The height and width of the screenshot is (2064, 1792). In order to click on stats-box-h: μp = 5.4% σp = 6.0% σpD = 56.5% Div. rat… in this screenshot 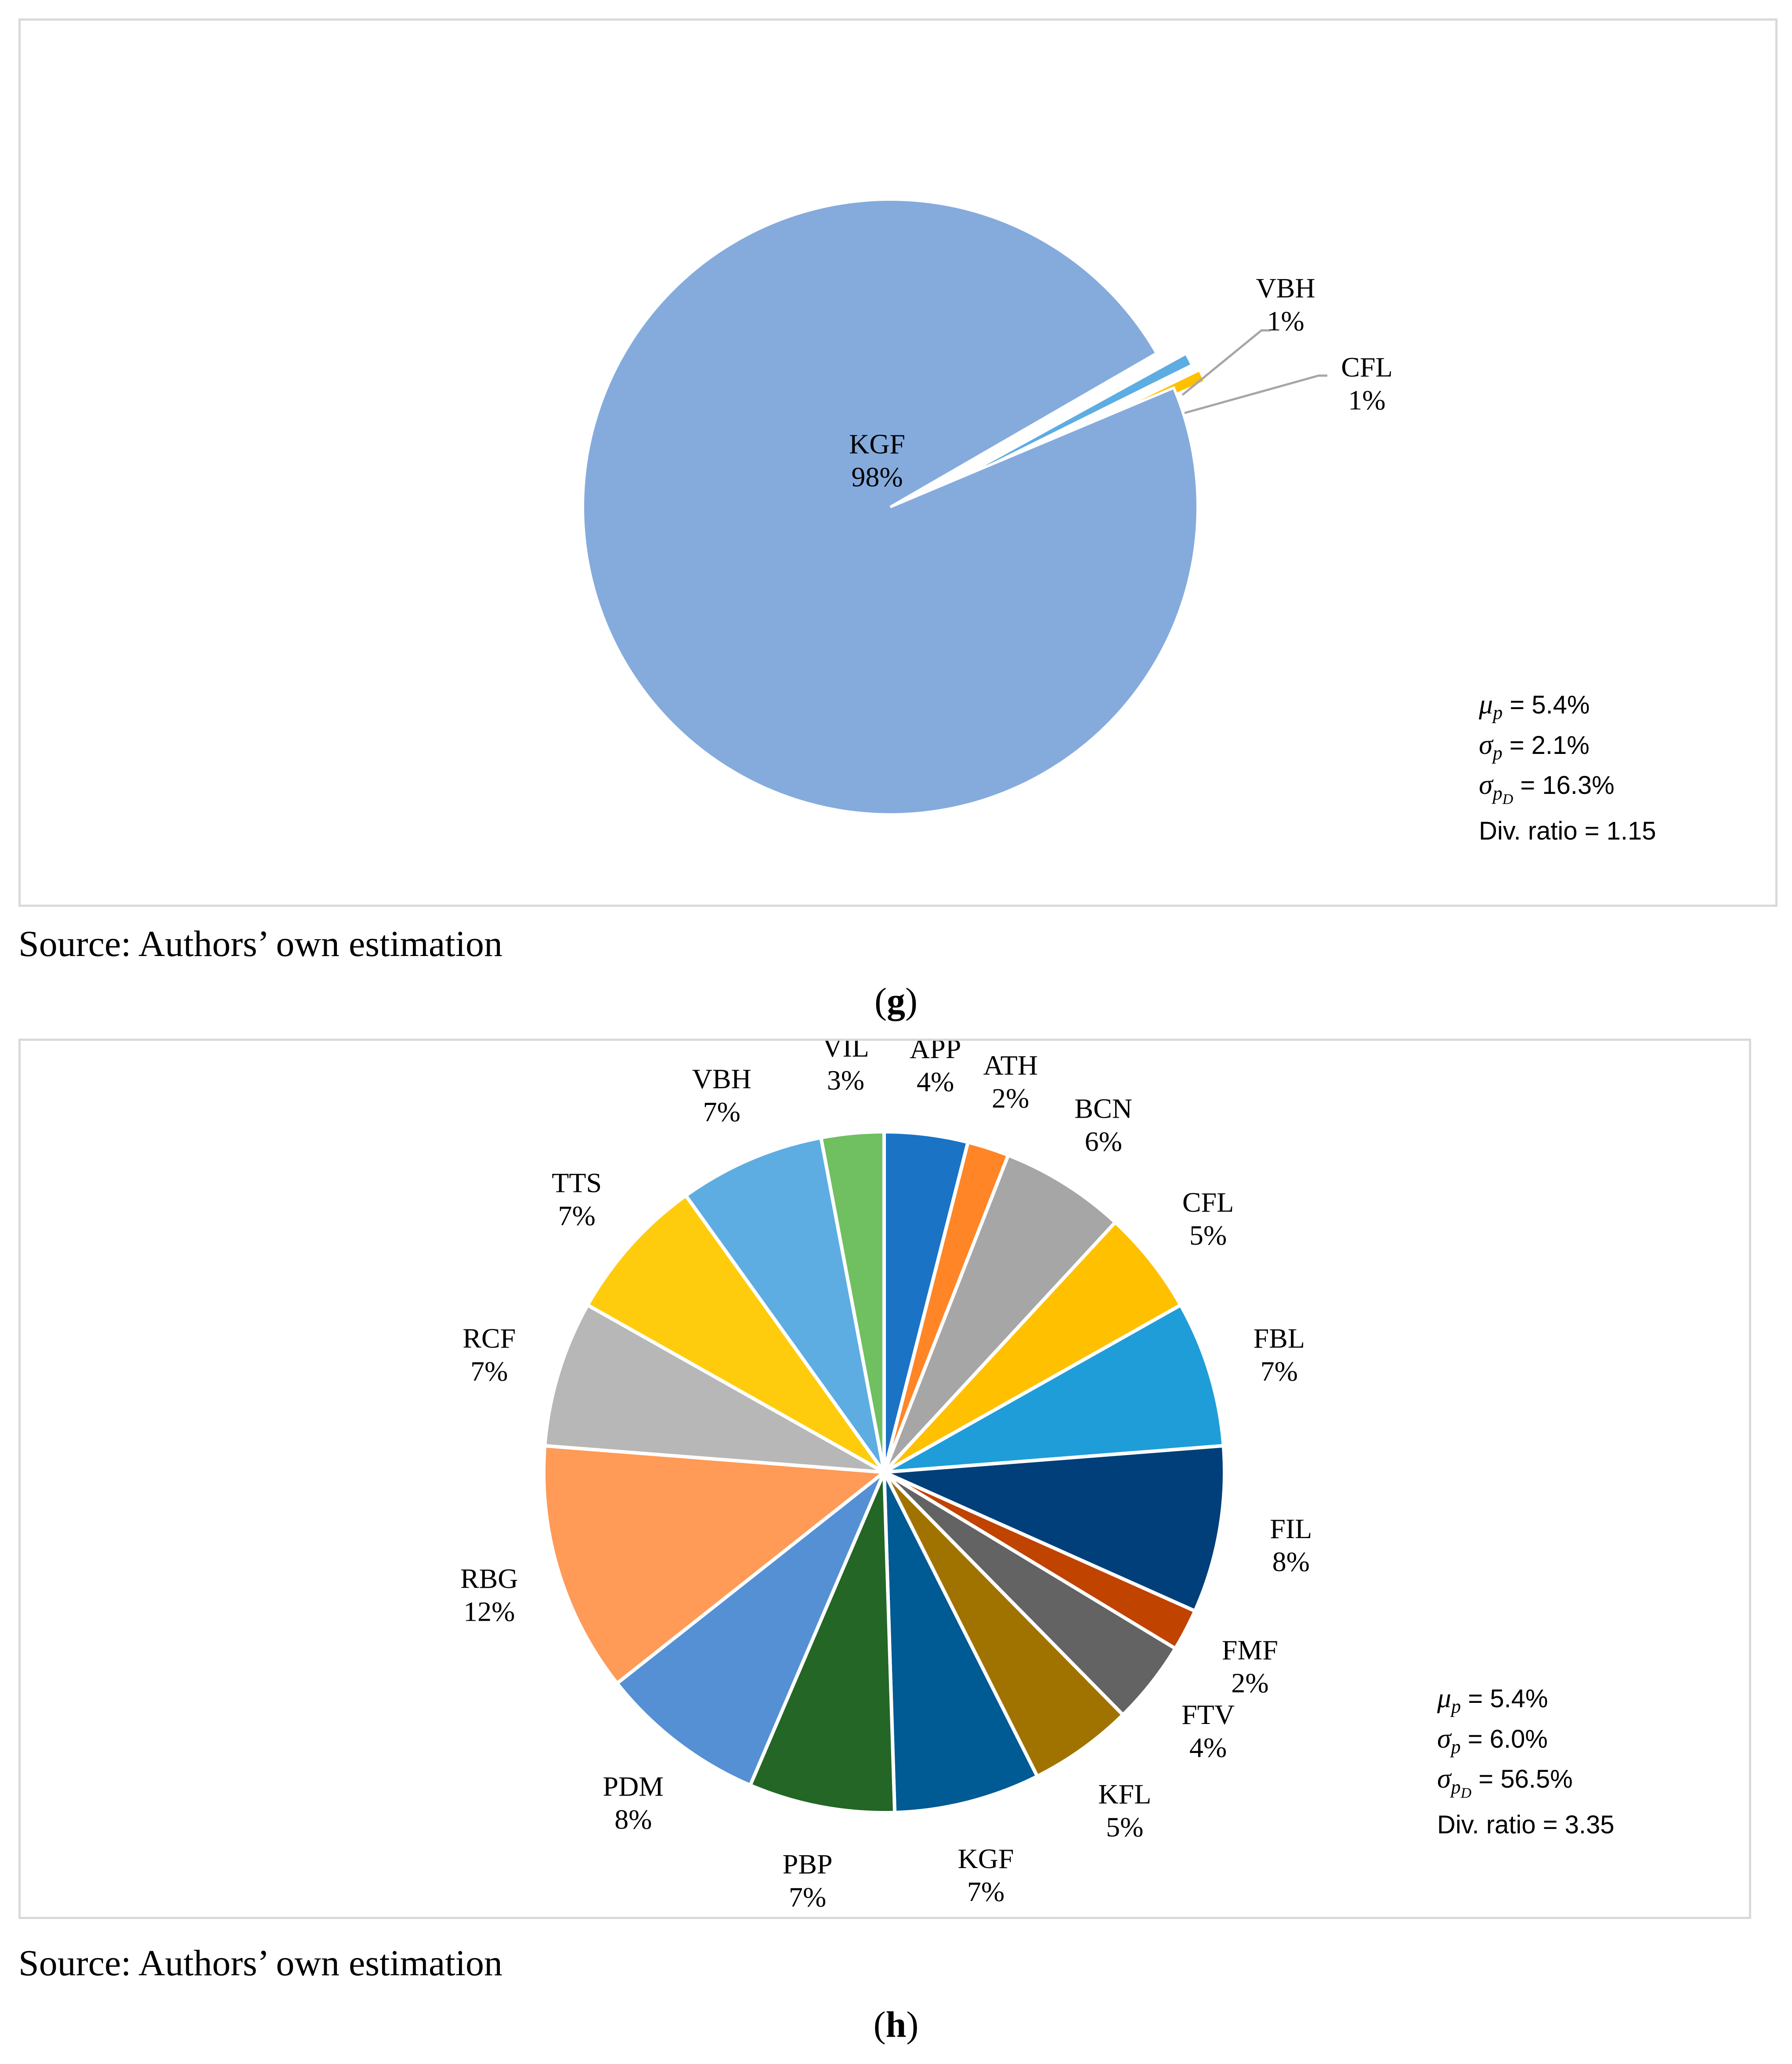, I will do `click(1526, 1761)`.